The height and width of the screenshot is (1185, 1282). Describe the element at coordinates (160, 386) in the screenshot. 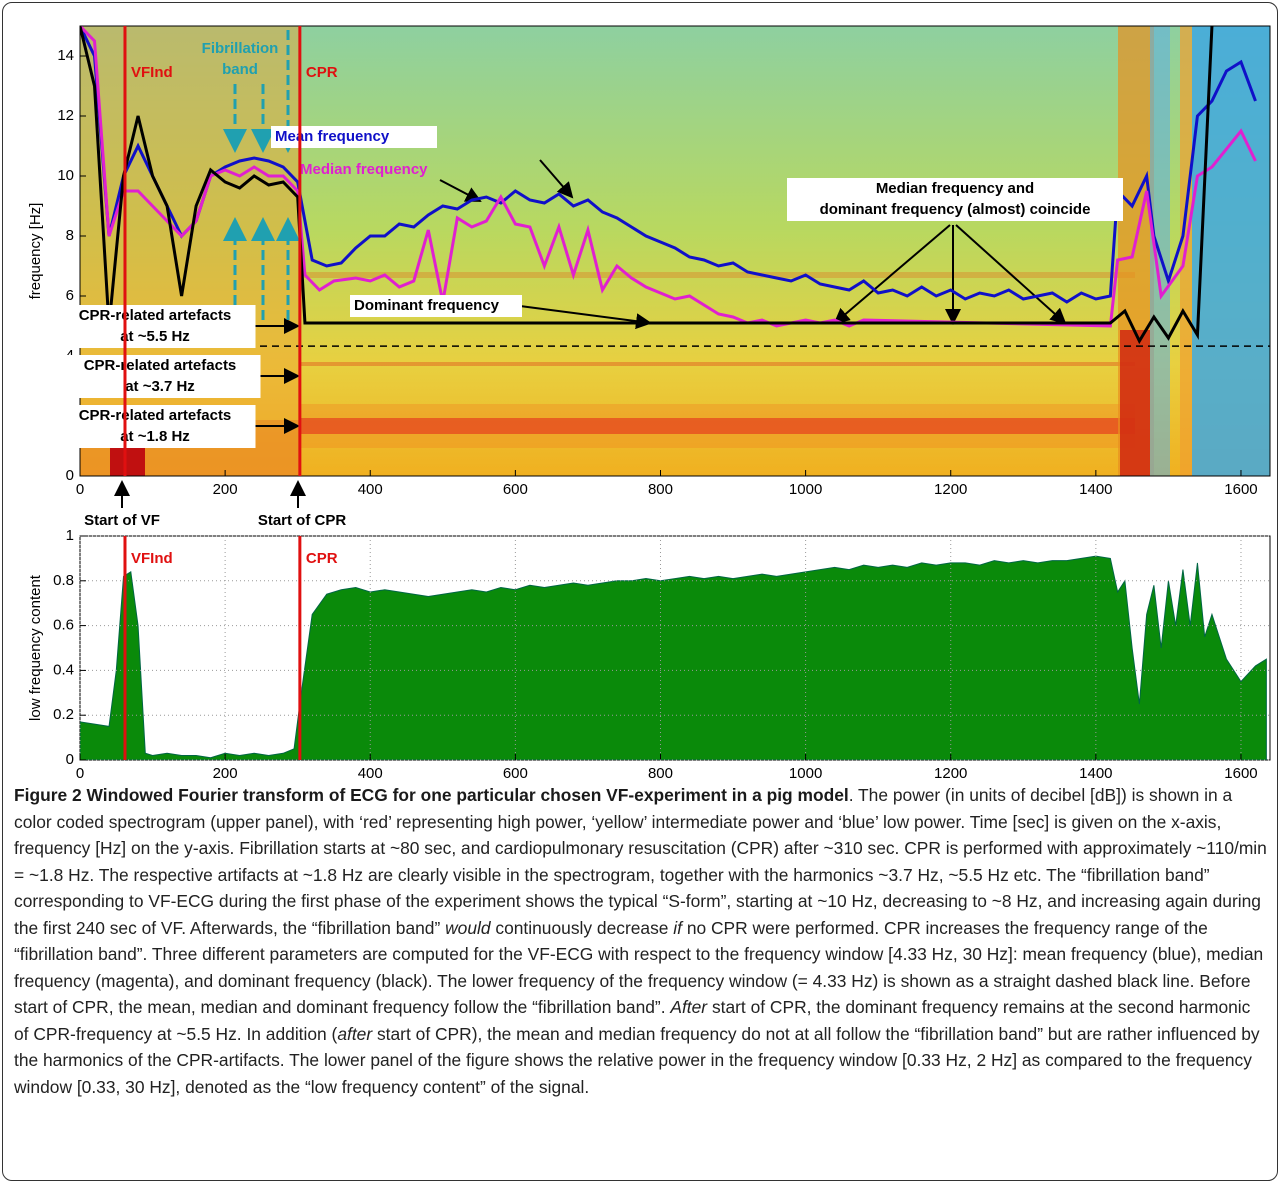

I see `annotation: at ~3.7 Hz` at that location.